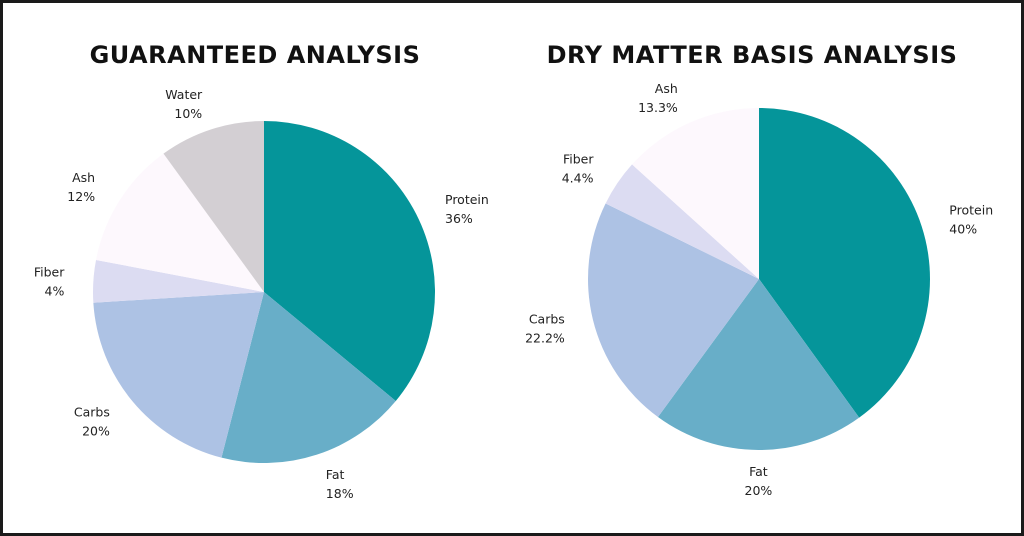 This screenshot has width=1024, height=536. Describe the element at coordinates (184, 94) in the screenshot. I see `slice-label-water: Water` at that location.